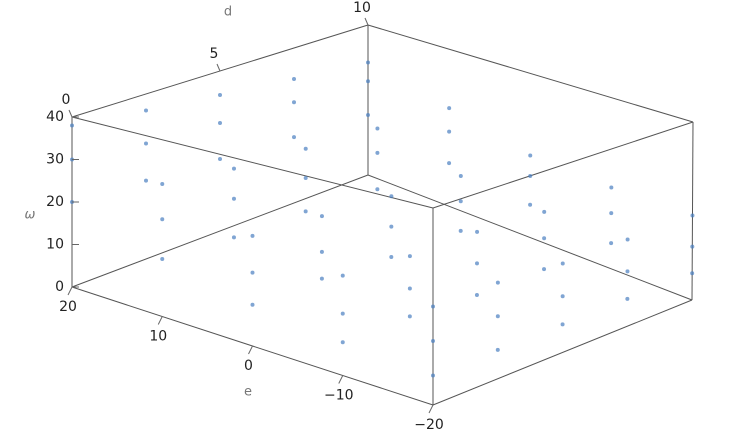 Image resolution: width=735 pixels, height=439 pixels. What do you see at coordinates (55, 245) in the screenshot?
I see `z-tick-label: 10` at bounding box center [55, 245].